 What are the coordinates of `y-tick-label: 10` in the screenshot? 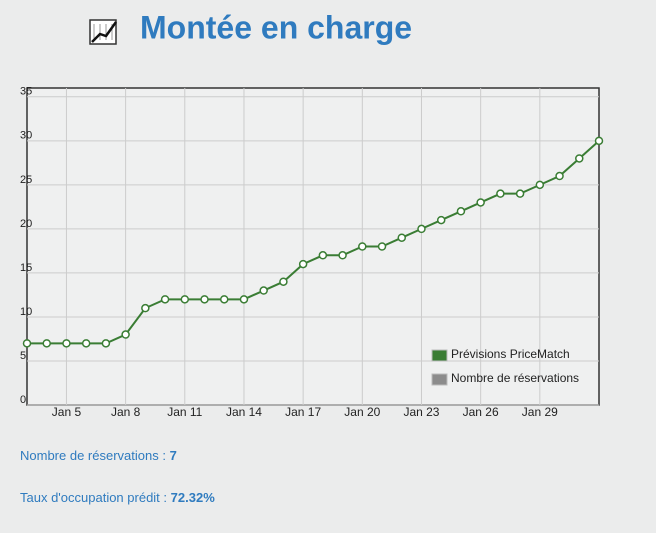 It's located at (26, 312).